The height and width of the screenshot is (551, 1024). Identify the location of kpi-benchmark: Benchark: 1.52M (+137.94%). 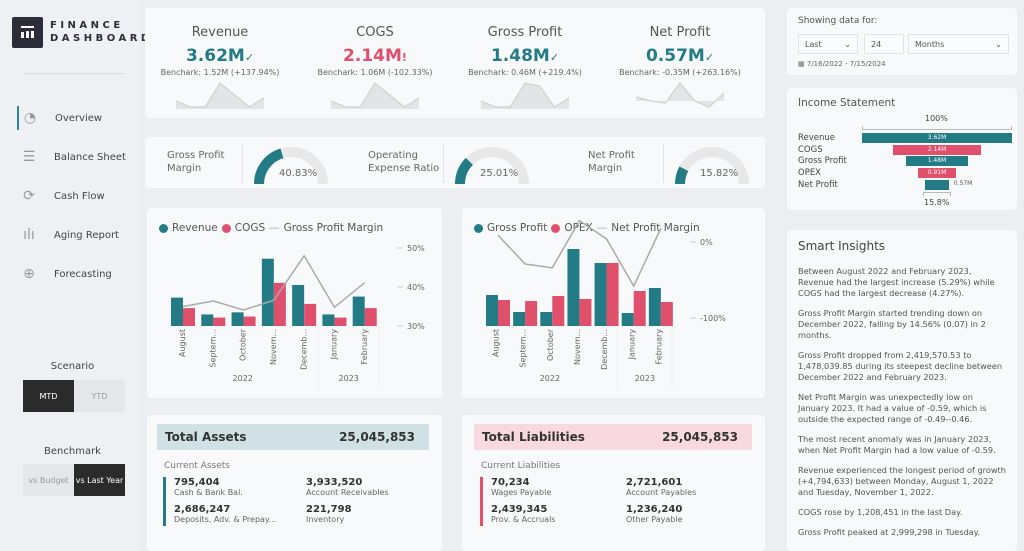
(220, 72).